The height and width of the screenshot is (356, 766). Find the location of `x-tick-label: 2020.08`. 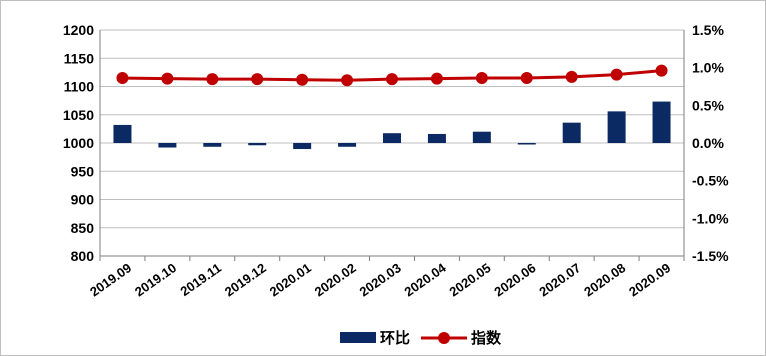

x-tick-label: 2020.08 is located at coordinates (604, 279).